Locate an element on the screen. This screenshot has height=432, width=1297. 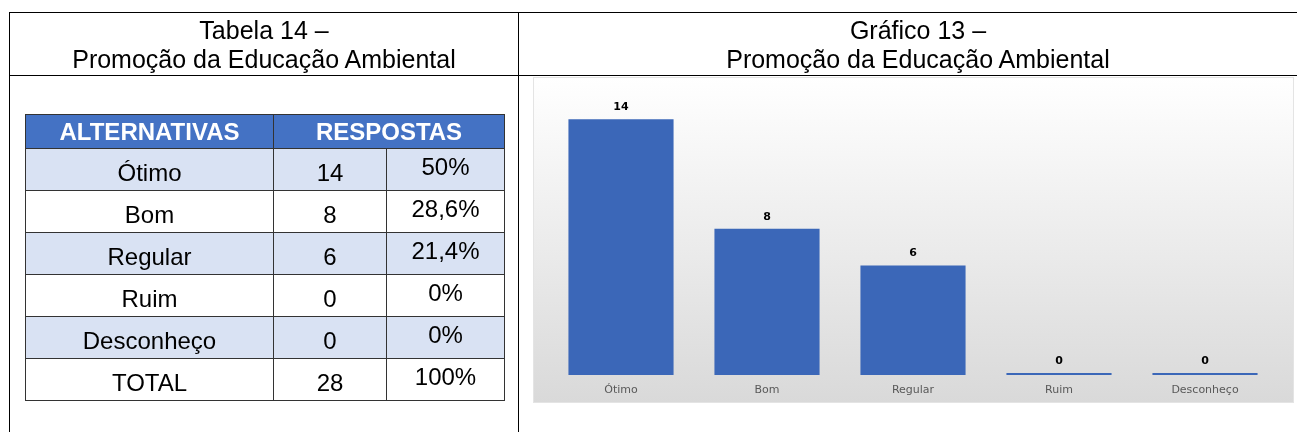
data-label: 14 is located at coordinates (621, 107).